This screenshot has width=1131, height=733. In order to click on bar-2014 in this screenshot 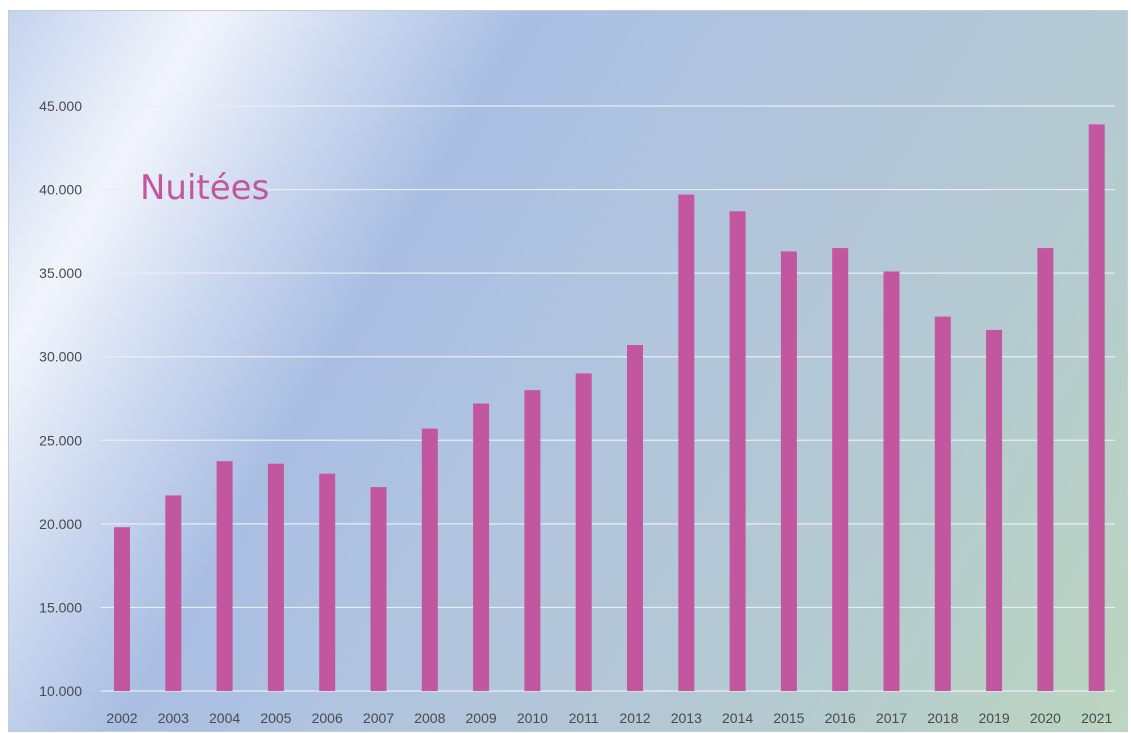, I will do `click(737, 451)`.